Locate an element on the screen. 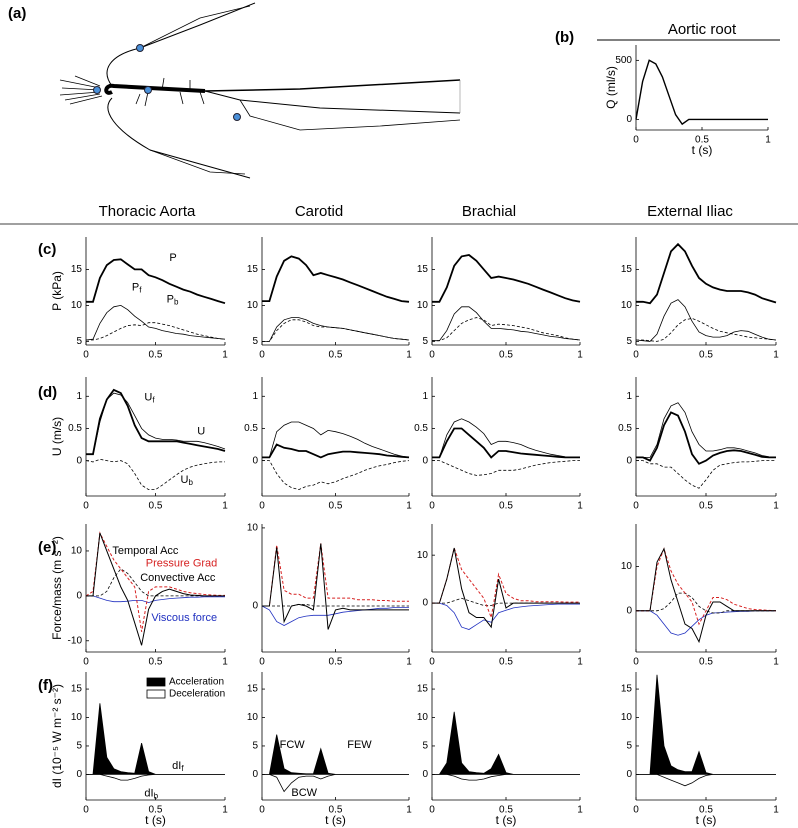 Image resolution: width=798 pixels, height=828 pixels. chart-title: Aortic root is located at coordinates (702, 29).